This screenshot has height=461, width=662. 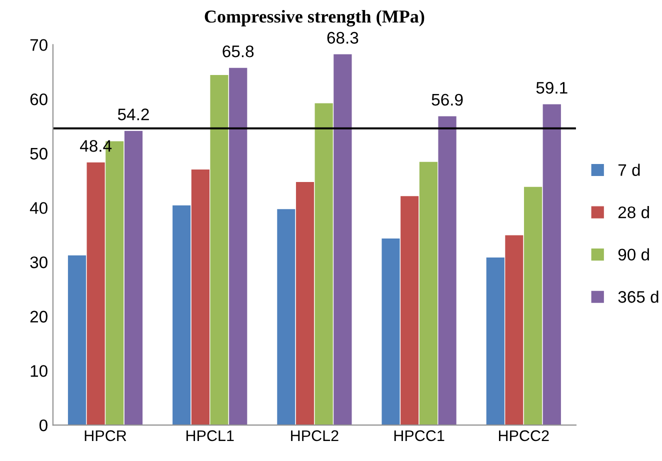 What do you see at coordinates (552, 88) in the screenshot?
I see `data-label: 59.1` at bounding box center [552, 88].